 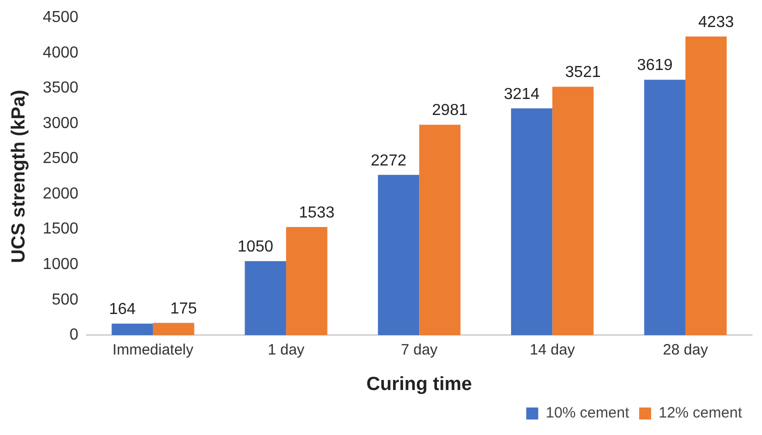 I want to click on x-axis-title: Curing time, so click(x=419, y=384).